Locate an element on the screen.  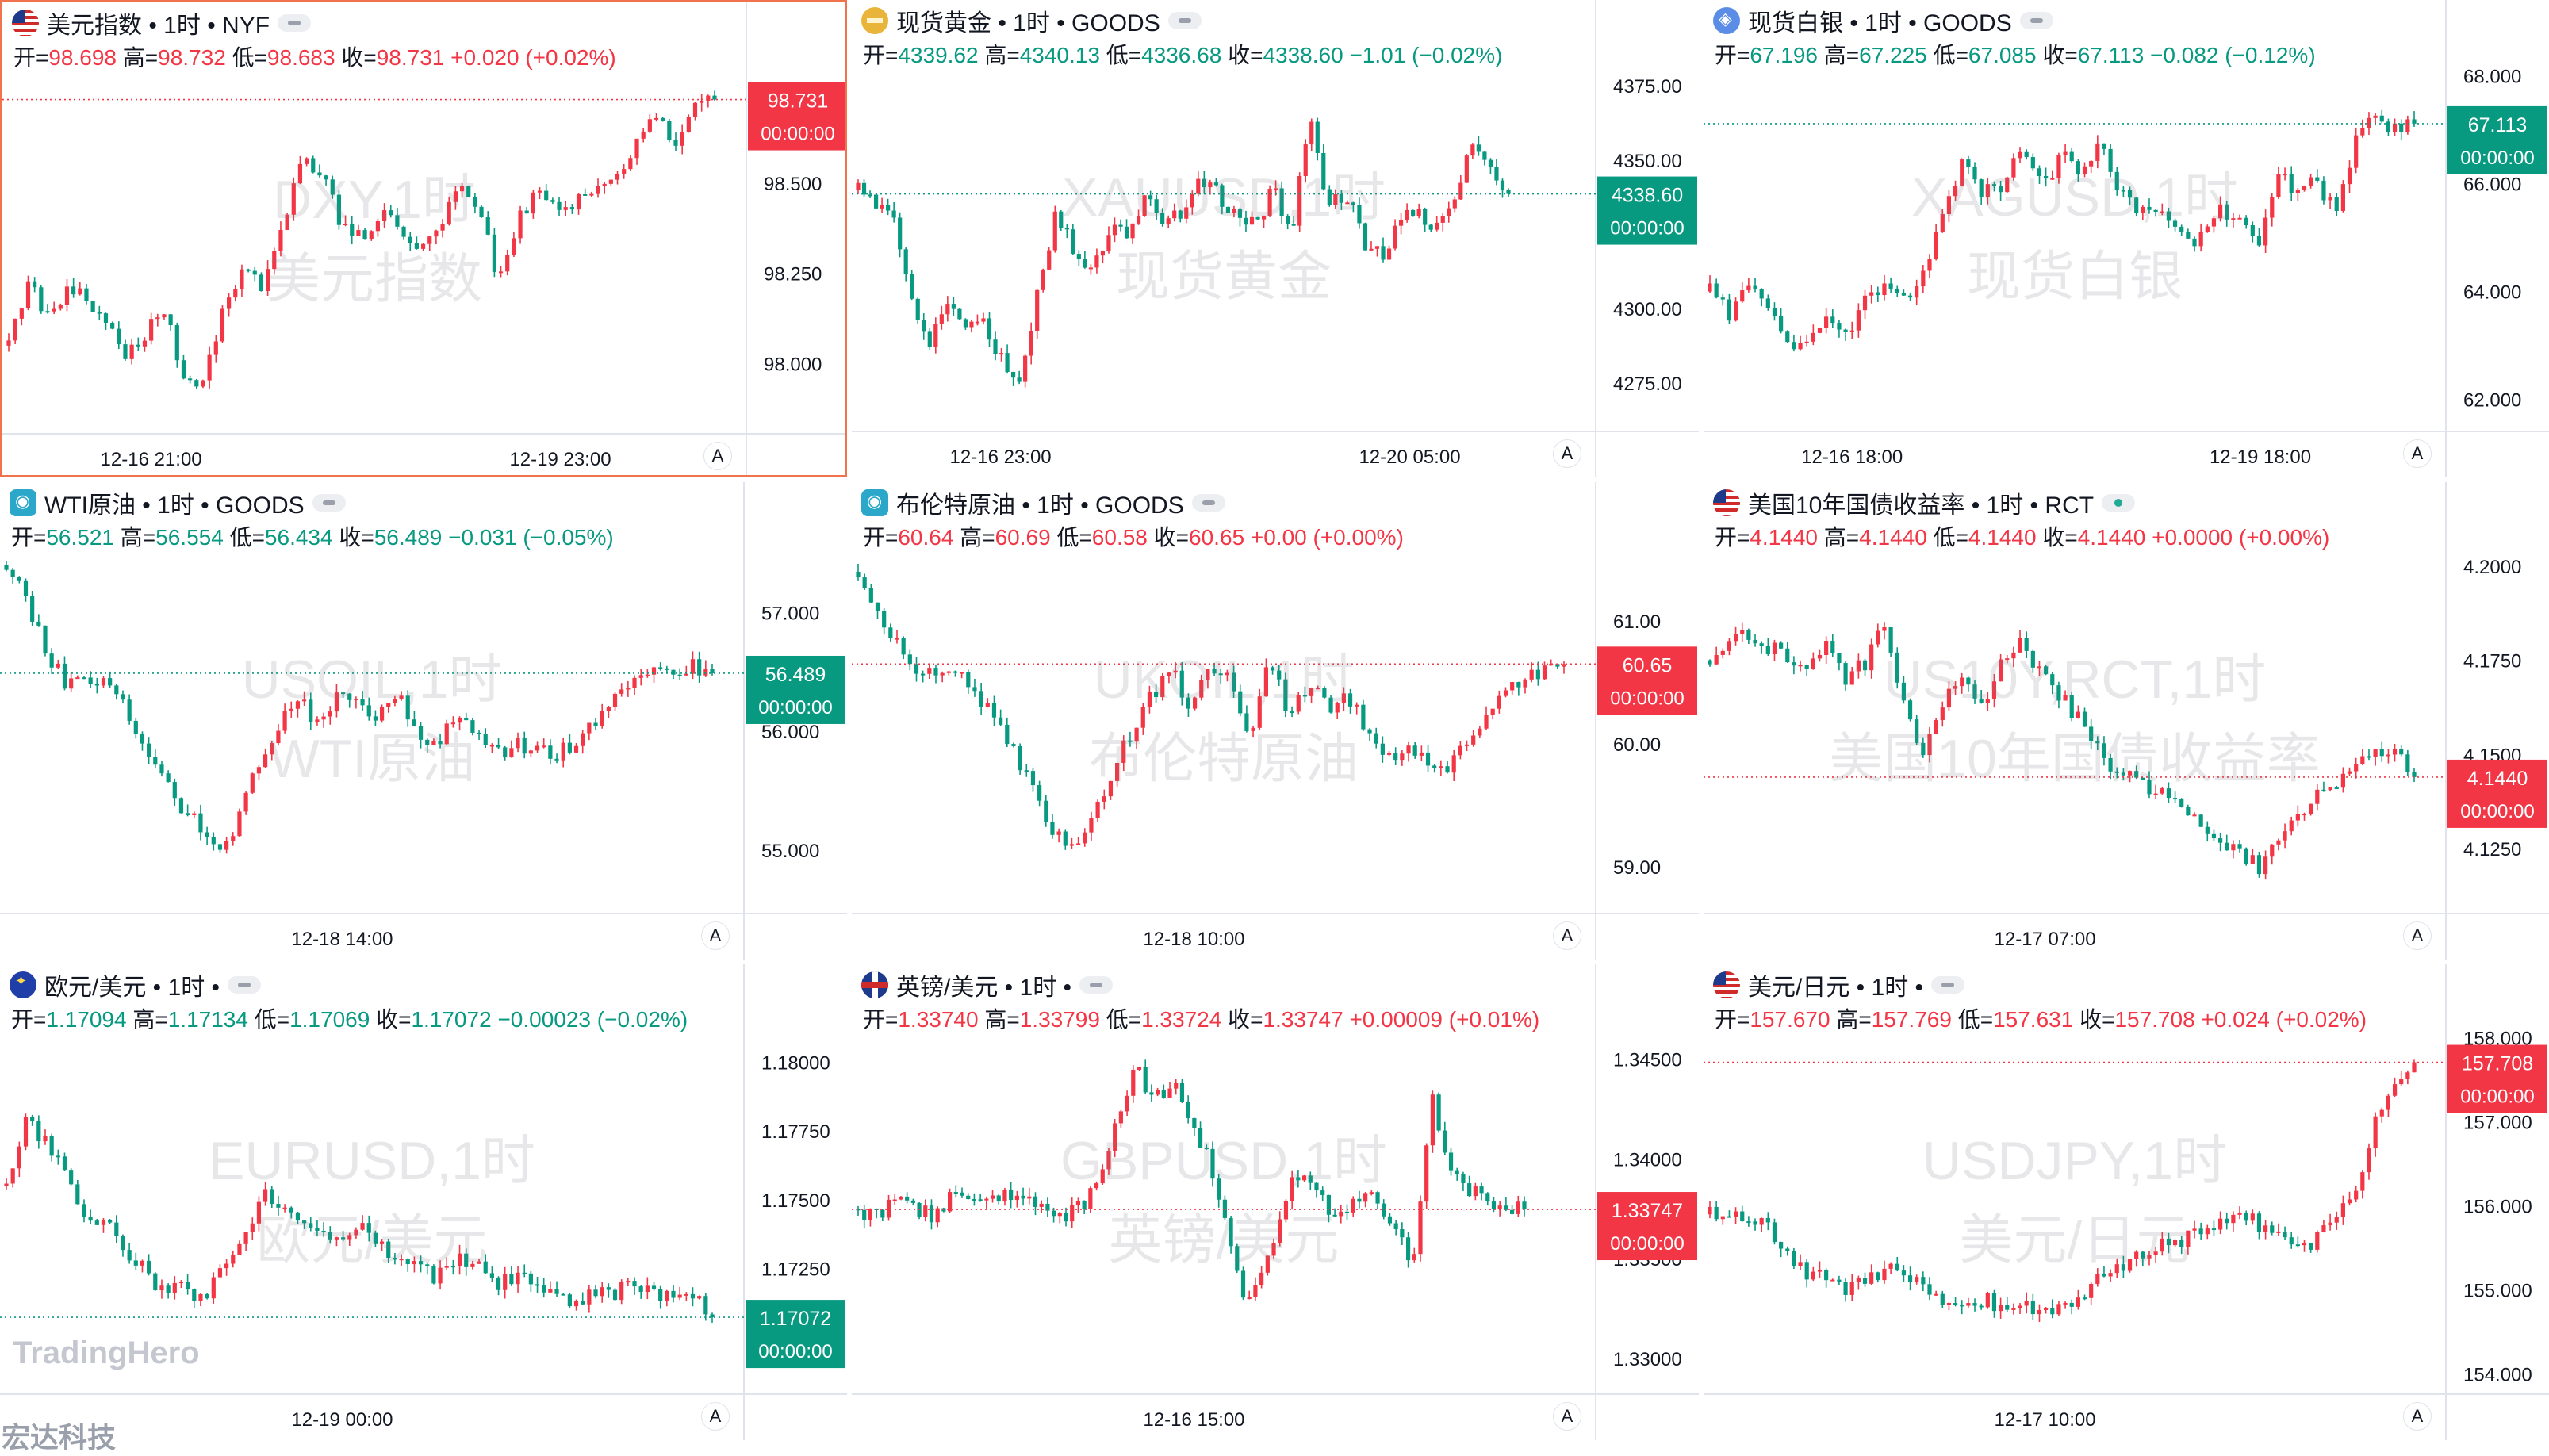
panel-header: 布伦特原油 • 1时 • GOODS is located at coordinates (1043, 503).